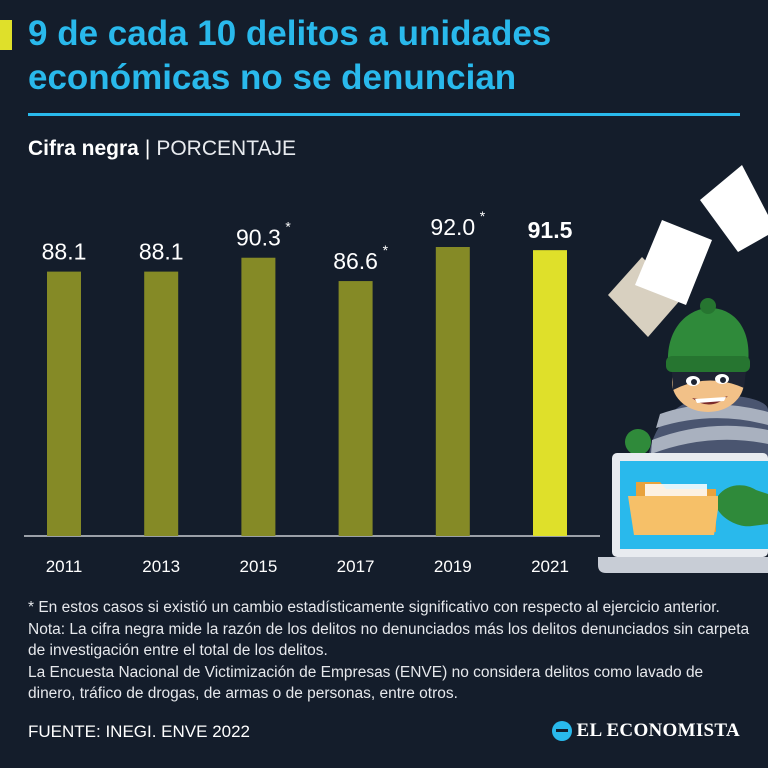  What do you see at coordinates (226, 148) in the screenshot?
I see `subtitle-unit: PORCENTAJE` at bounding box center [226, 148].